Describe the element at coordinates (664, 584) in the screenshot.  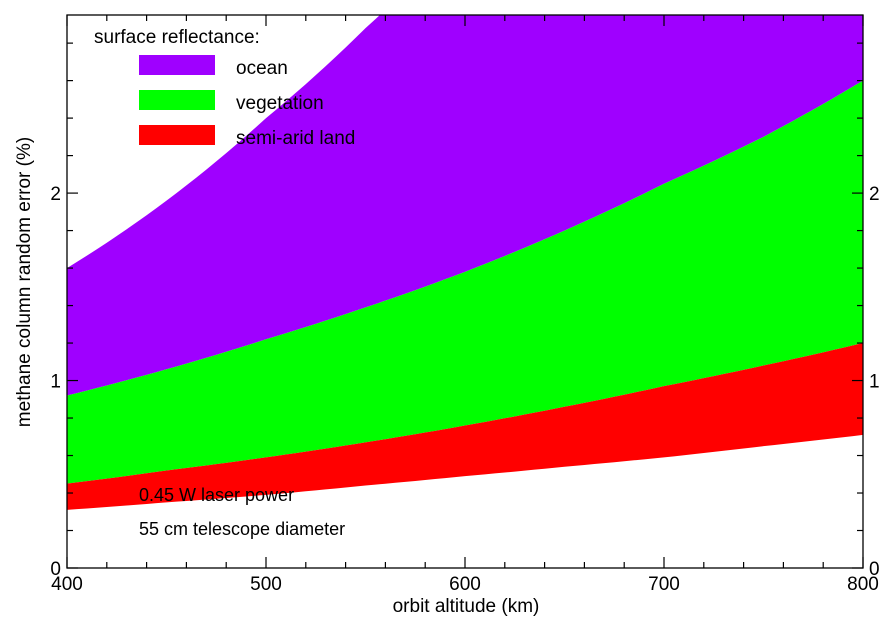
I see `x-tick-label: 700` at that location.